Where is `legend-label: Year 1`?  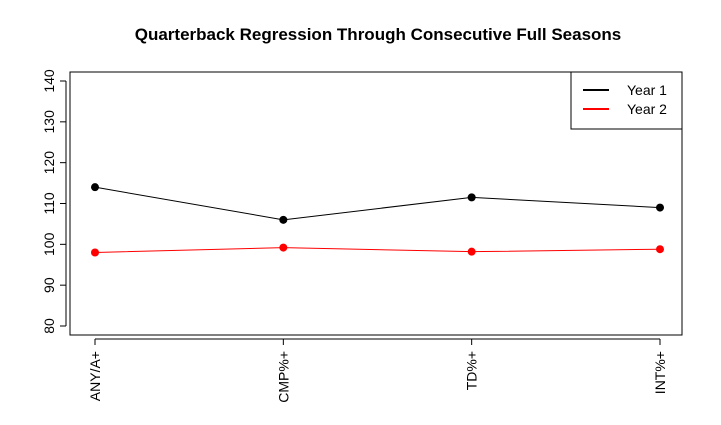 legend-label: Year 1 is located at coordinates (647, 90).